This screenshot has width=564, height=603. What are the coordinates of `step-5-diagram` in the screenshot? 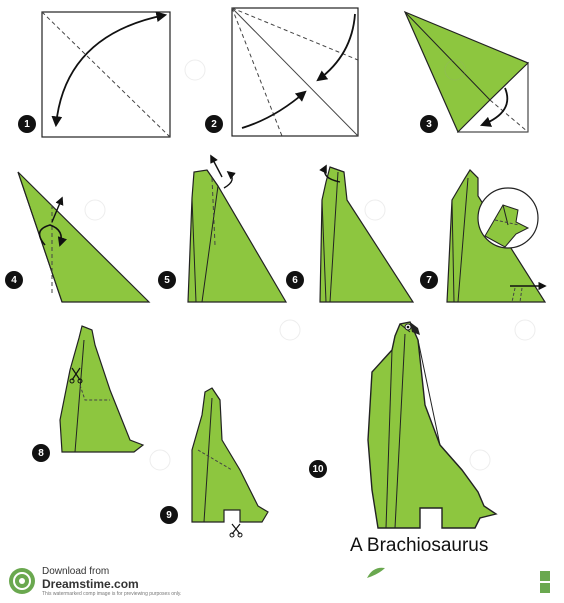 It's located at (237, 228).